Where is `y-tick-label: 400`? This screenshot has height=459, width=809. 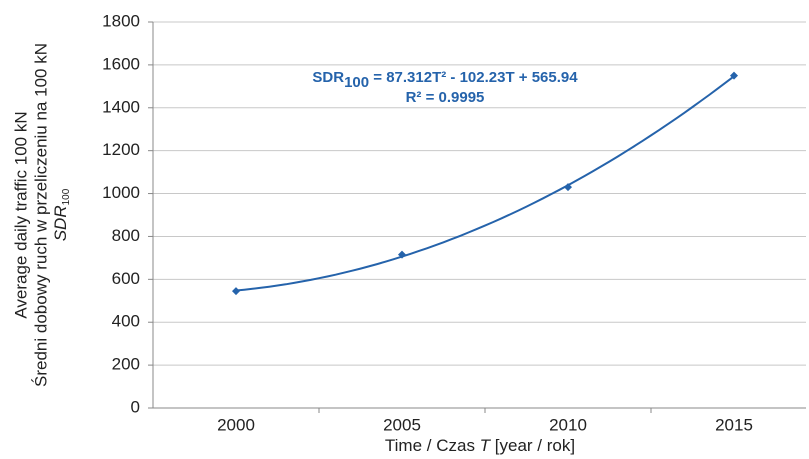 y-tick-label: 400 is located at coordinates (126, 321).